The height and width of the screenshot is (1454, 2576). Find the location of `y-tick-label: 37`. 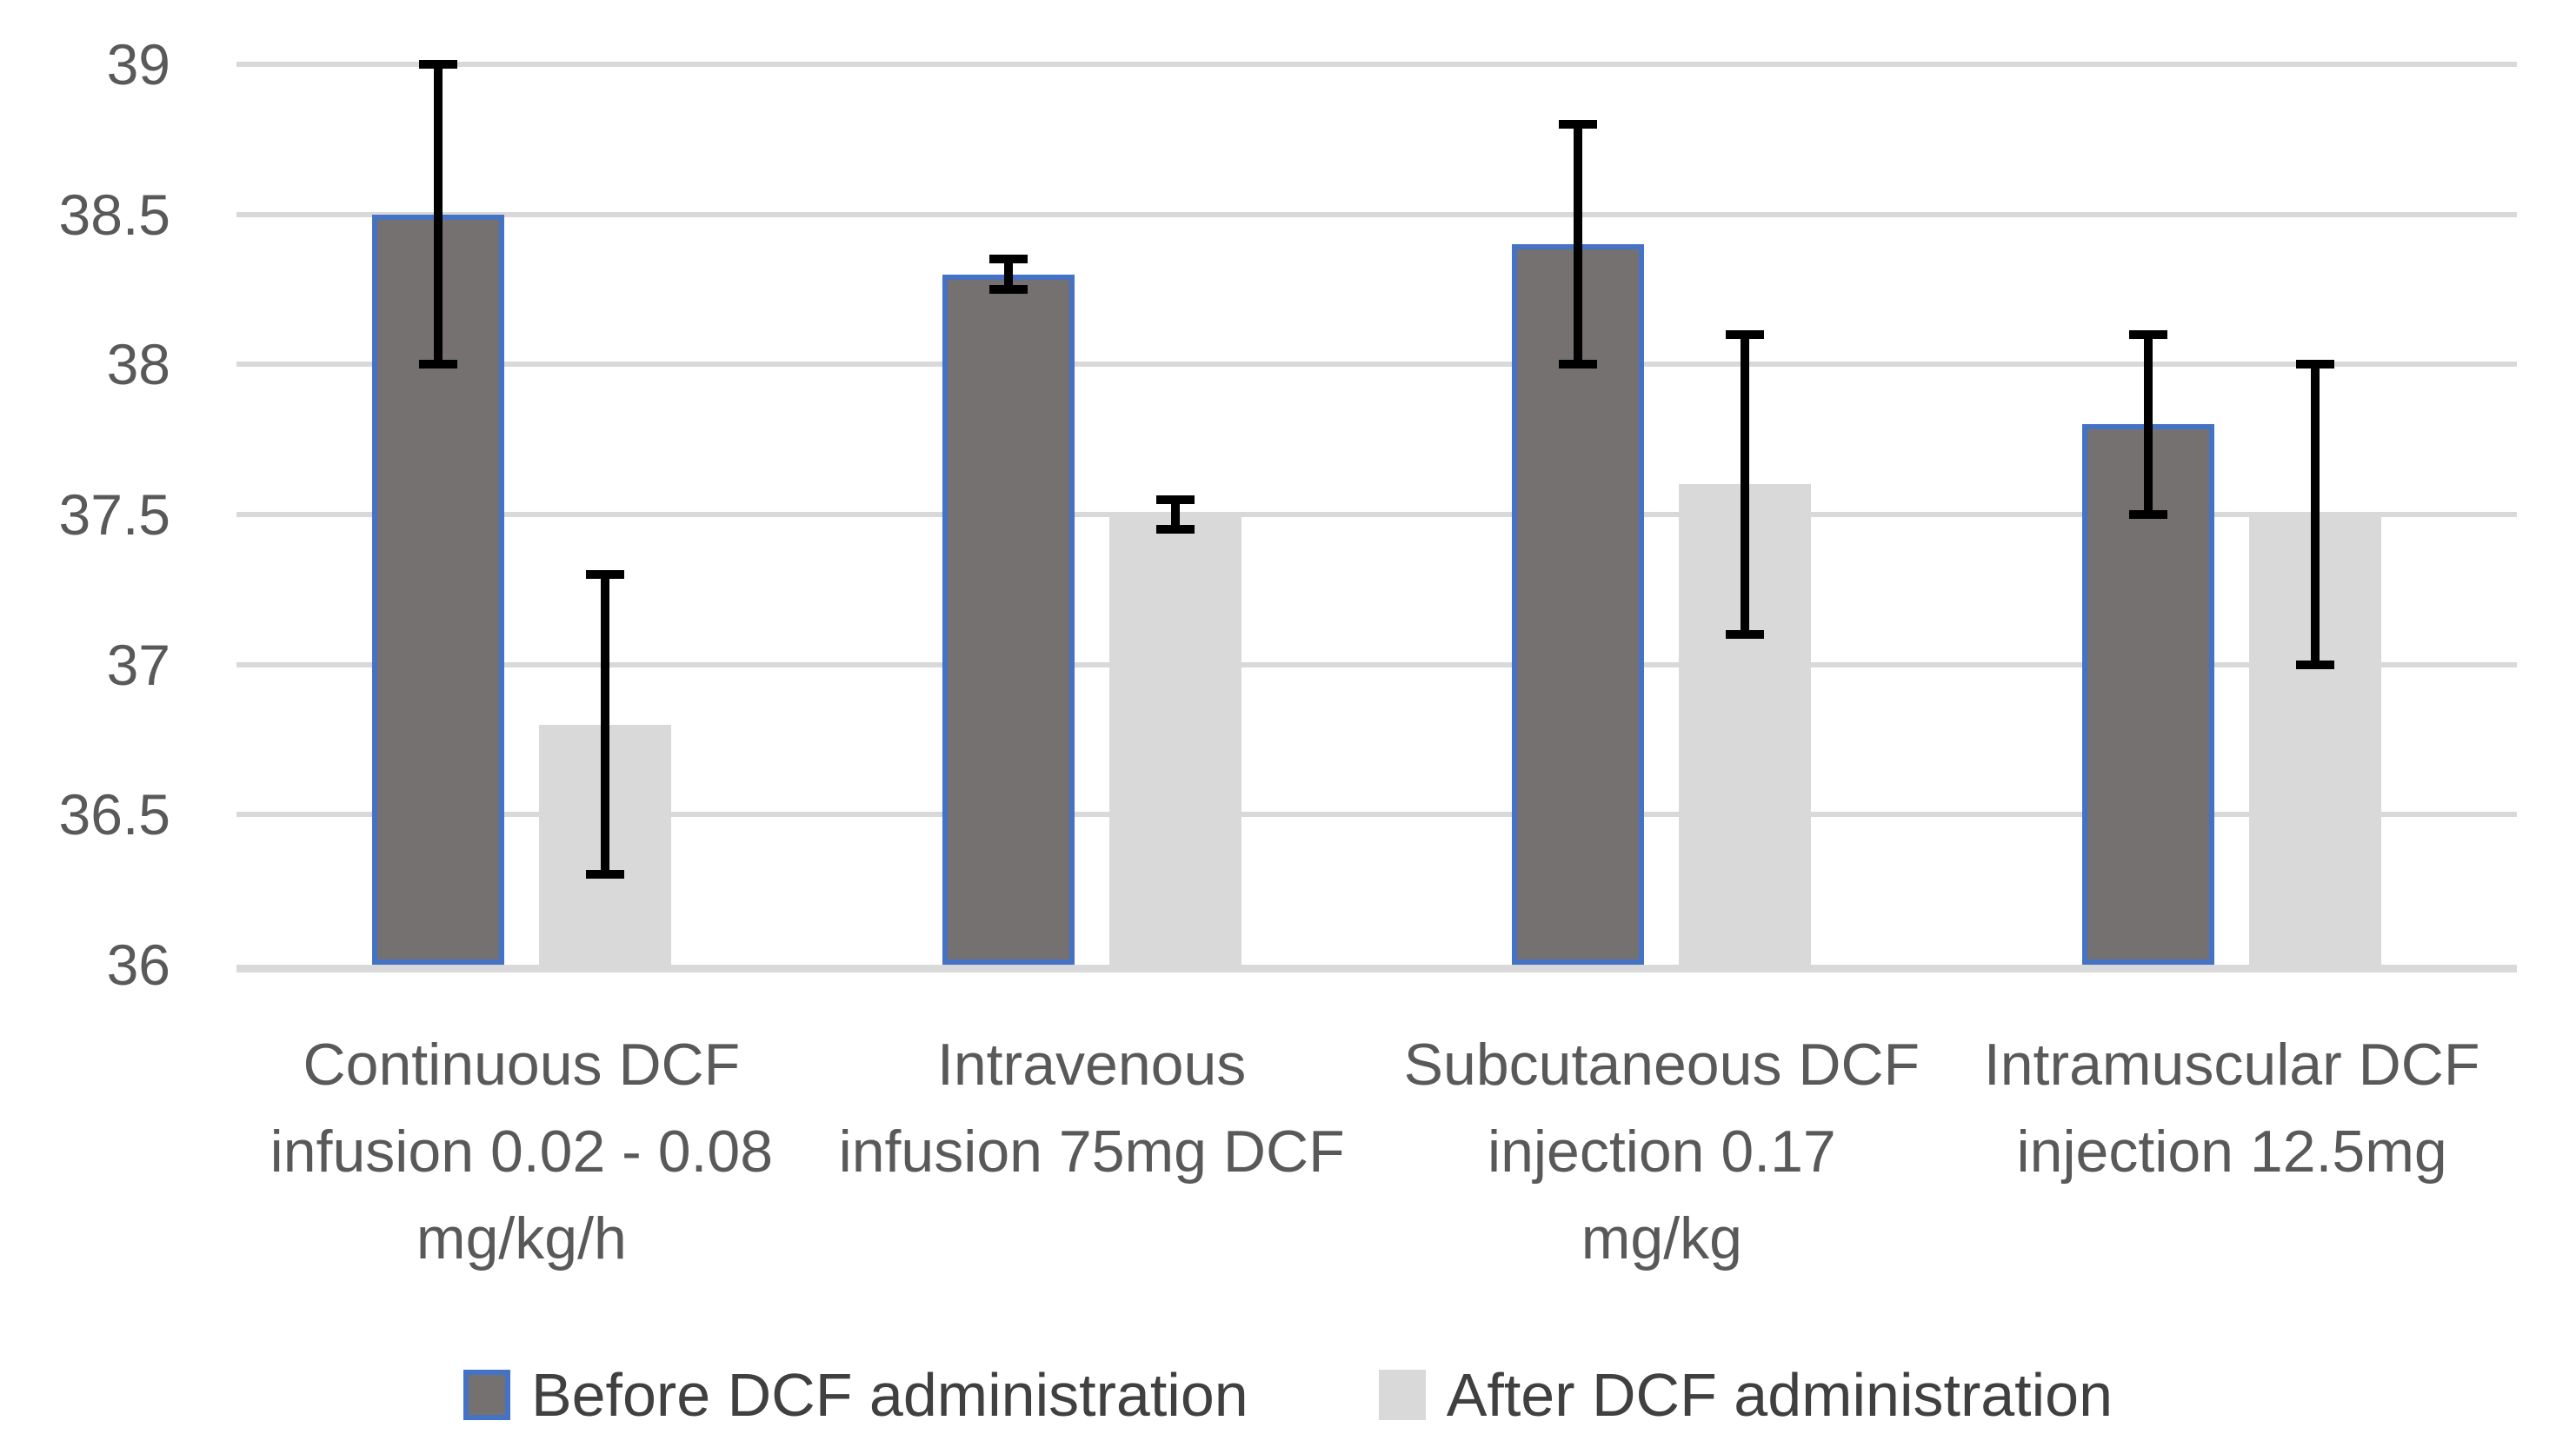

y-tick-label: 37 is located at coordinates (138, 664).